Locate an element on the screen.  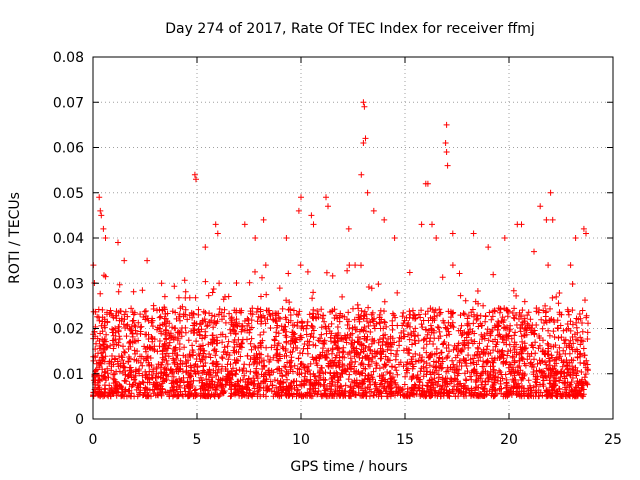
y-tick-label: 0.02 is located at coordinates (68, 330).